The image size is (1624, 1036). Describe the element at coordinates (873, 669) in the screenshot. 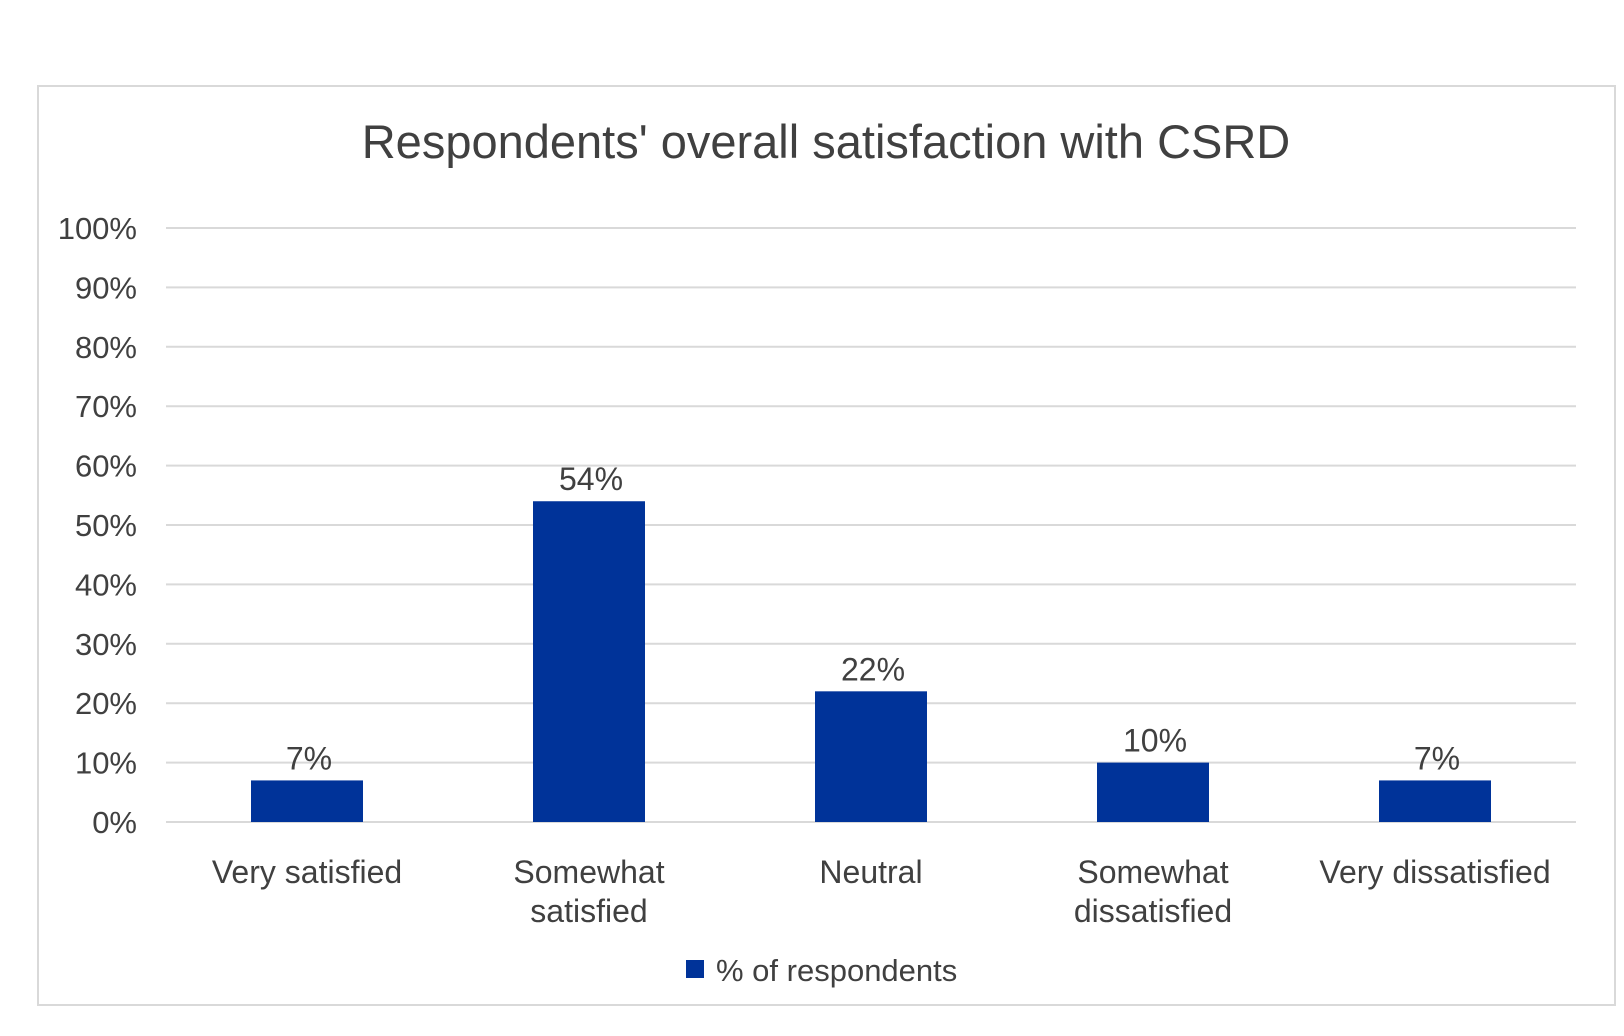

I see `data-label: 22%` at that location.